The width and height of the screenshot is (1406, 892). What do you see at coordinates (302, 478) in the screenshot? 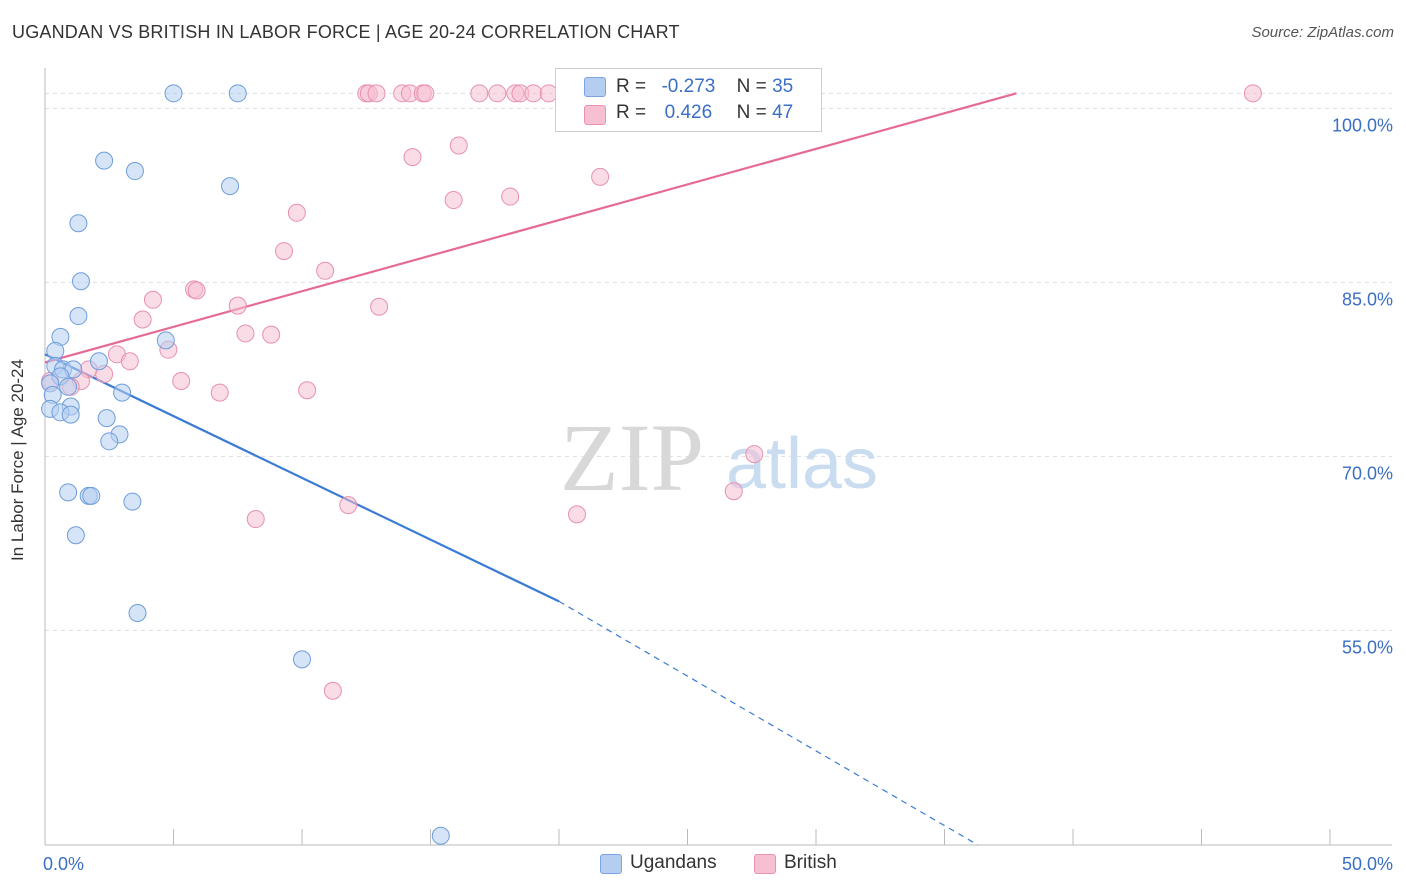
I see `trend-line-ugandans` at bounding box center [302, 478].